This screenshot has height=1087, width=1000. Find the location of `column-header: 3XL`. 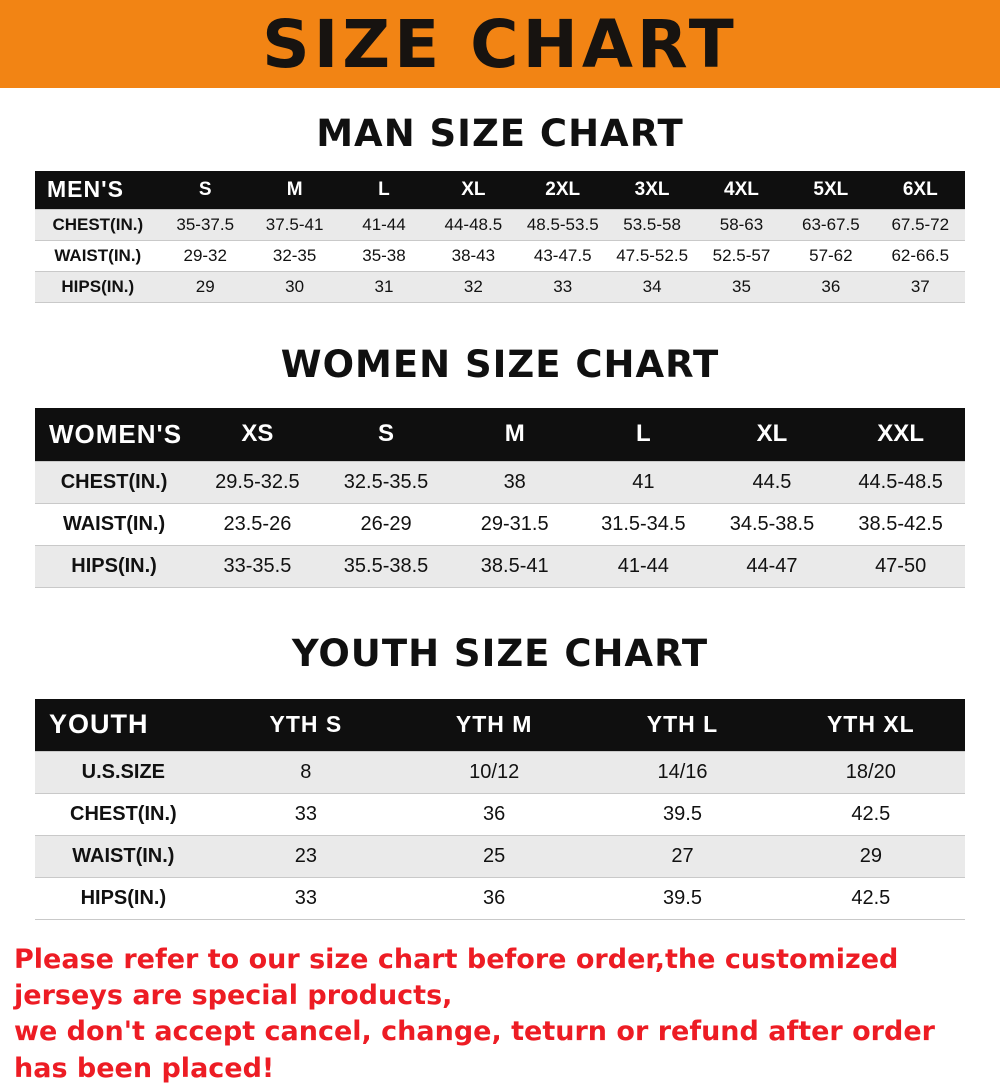

column-header: 3XL is located at coordinates (651, 190).